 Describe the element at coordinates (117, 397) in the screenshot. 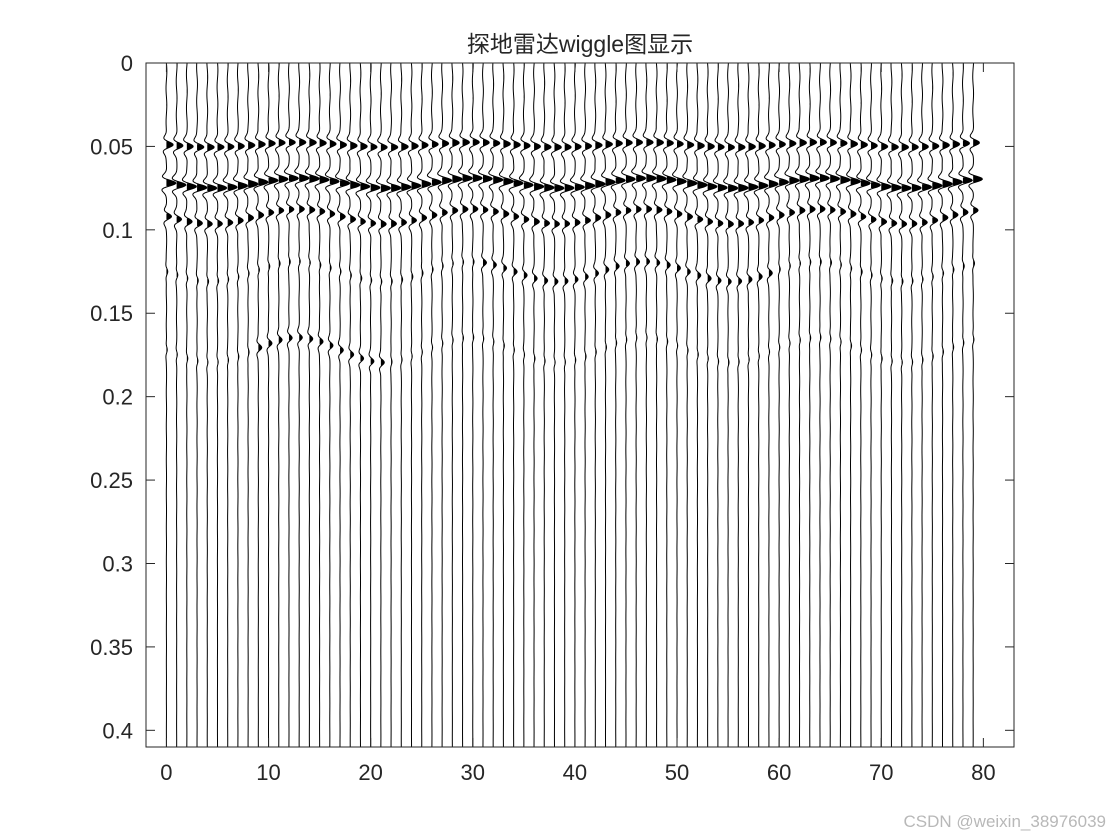

I see `y-tick-label: 0.2` at that location.